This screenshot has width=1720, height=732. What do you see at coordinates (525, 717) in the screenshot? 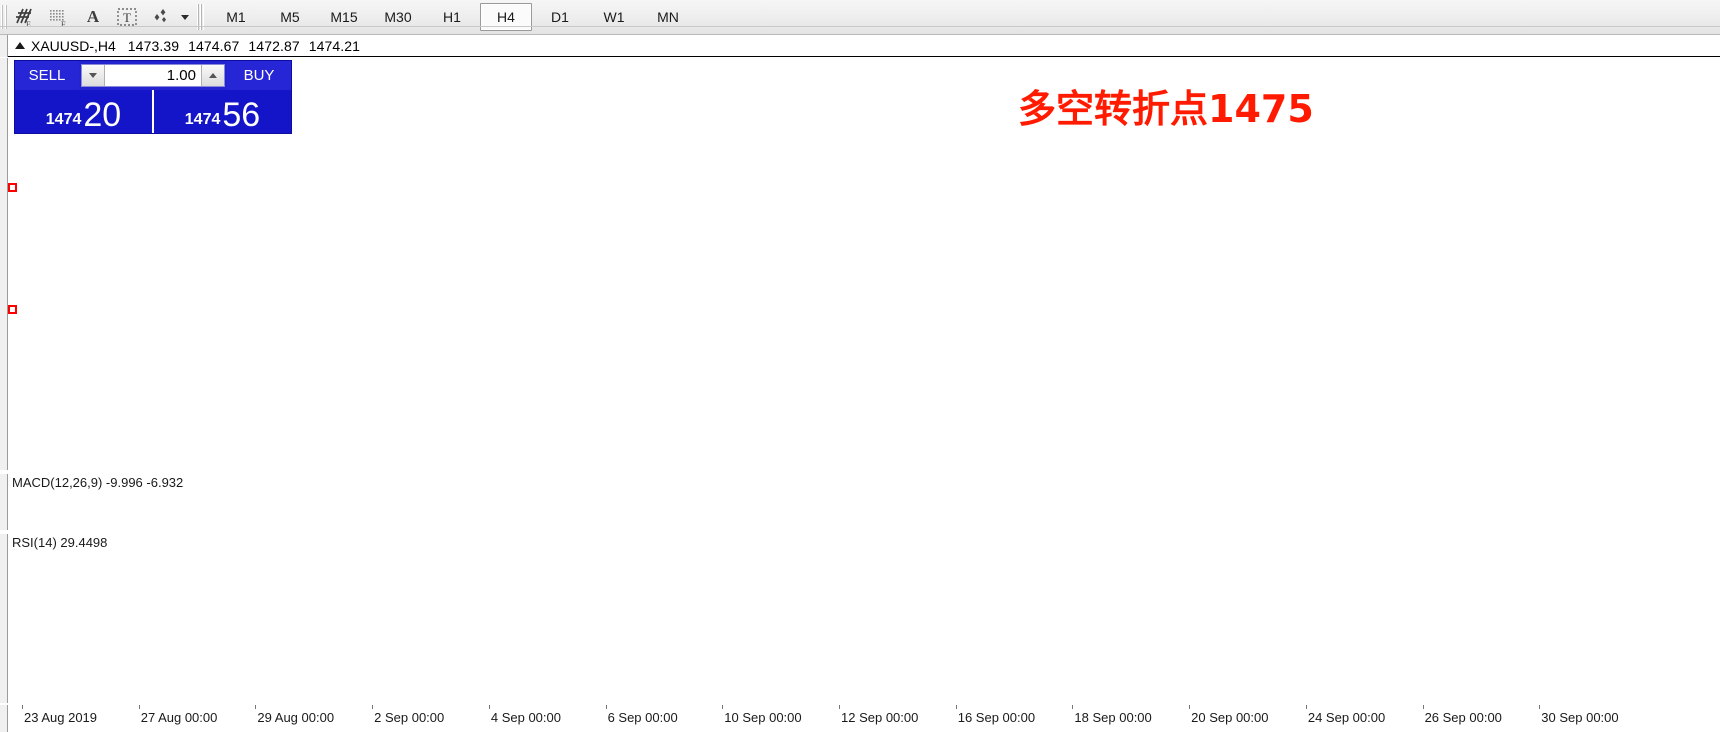
I see `date-axis-label: 4 Sep 00:00` at bounding box center [525, 717].